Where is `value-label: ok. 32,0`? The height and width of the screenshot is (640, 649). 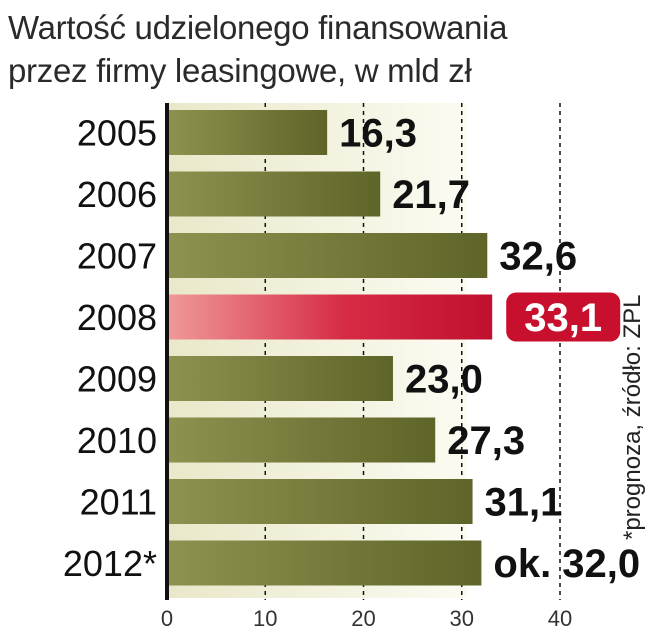
value-label: ok. 32,0 is located at coordinates (566, 564).